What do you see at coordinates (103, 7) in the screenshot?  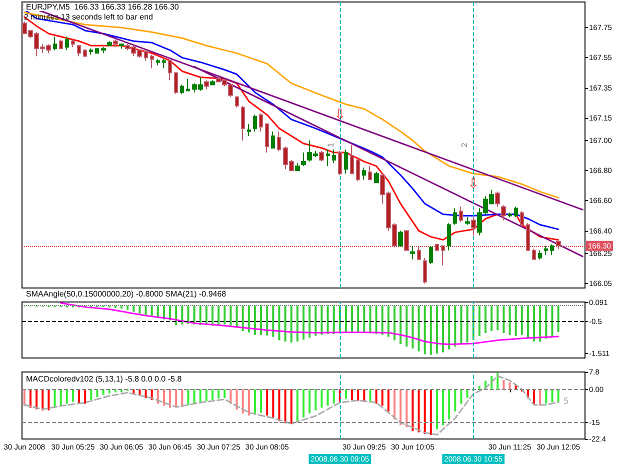 I see `chart-title: EURJPY,M5 166.33 166.33 166.28 166.30` at bounding box center [103, 7].